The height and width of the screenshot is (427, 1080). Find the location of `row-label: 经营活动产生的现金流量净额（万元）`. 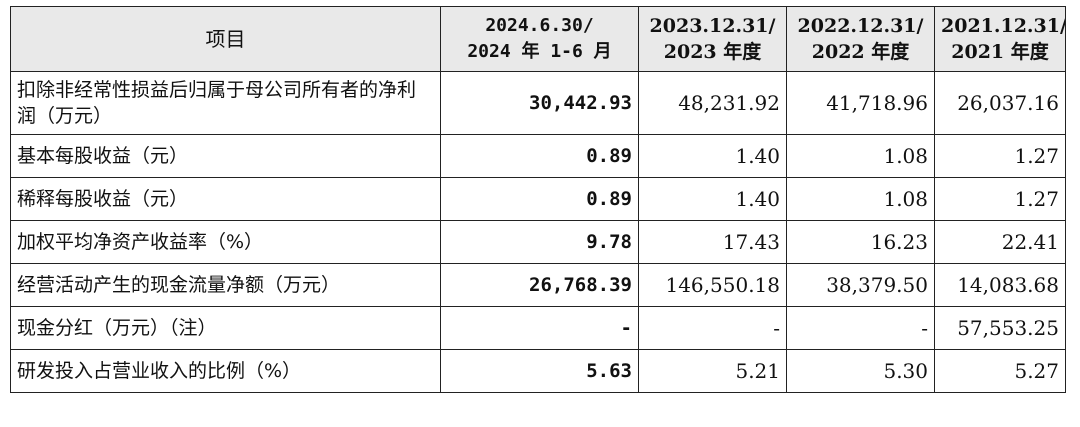

row-label: 经营活动产生的现金流量净额（万元） is located at coordinates (225, 285).